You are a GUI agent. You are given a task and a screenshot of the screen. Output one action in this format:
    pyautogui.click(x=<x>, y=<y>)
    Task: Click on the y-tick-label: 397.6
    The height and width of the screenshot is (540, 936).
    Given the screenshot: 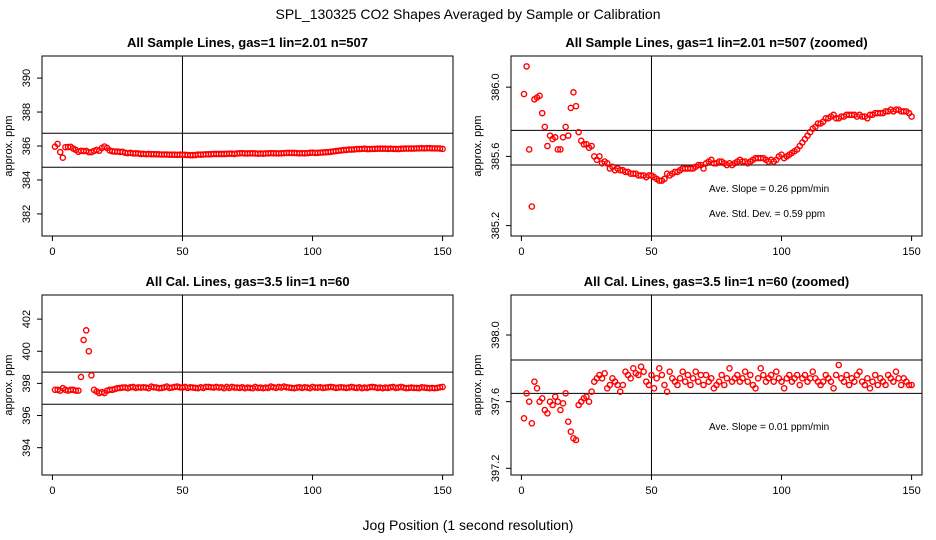 What is the action you would take?
    pyautogui.click(x=496, y=402)
    